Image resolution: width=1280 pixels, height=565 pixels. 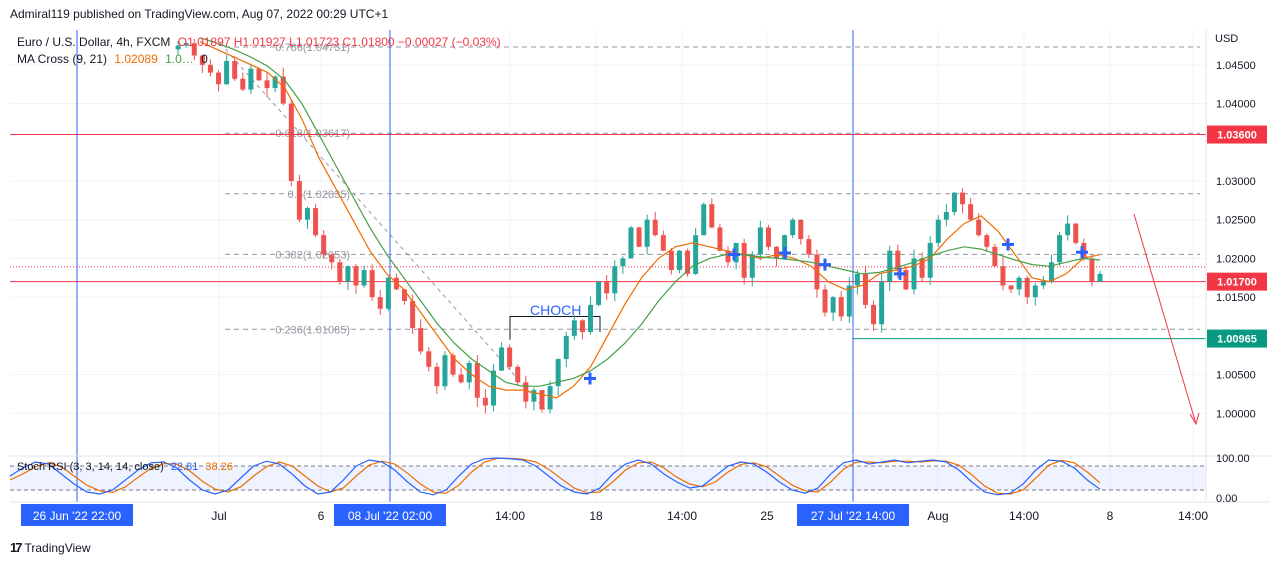 I want to click on price-tag-label: 1.01700, so click(x=1237, y=283).